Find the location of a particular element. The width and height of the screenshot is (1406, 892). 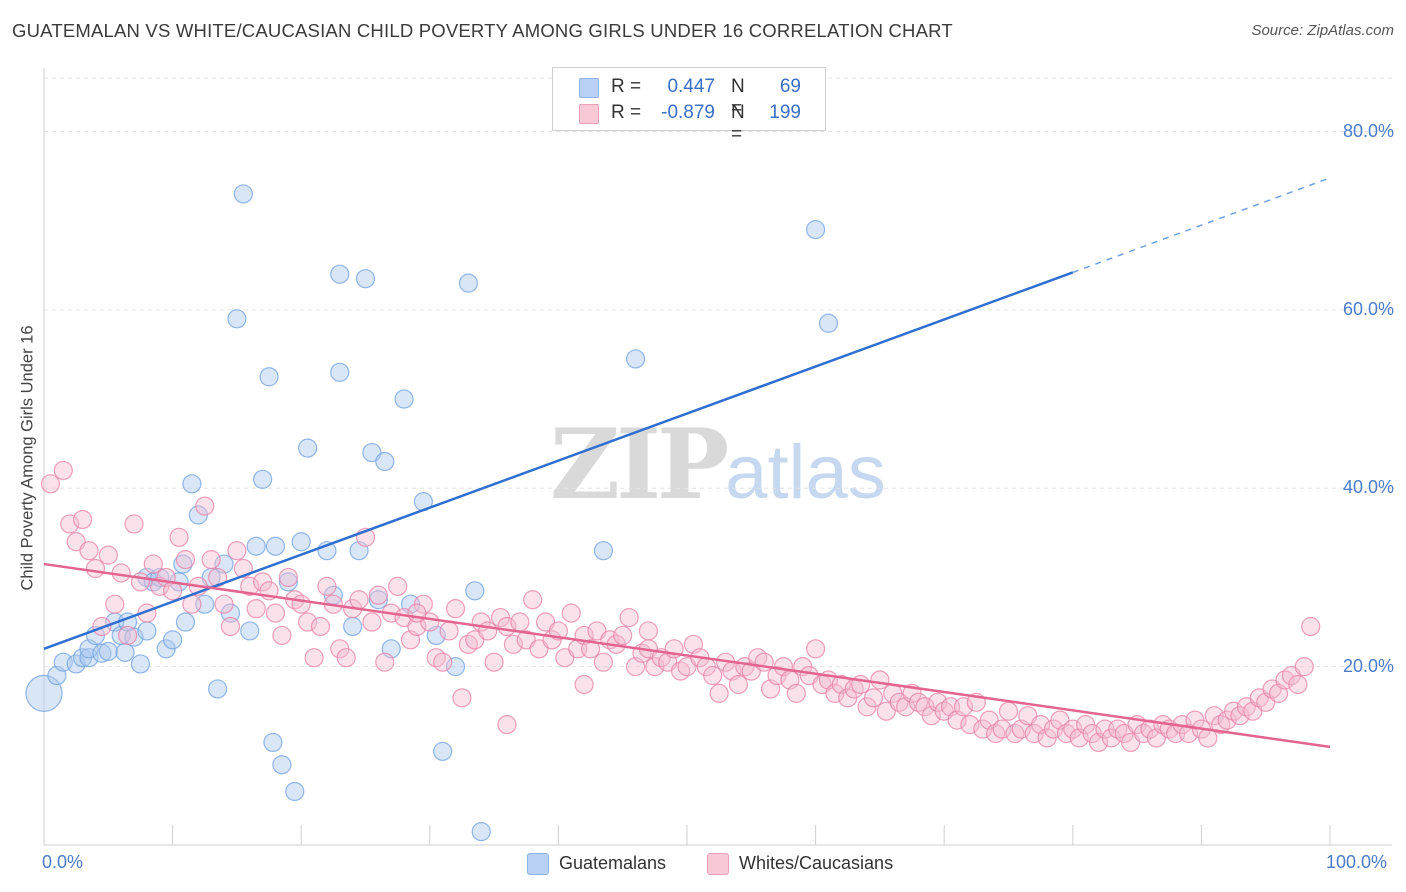

y-tick-label: 60.0% is located at coordinates (1368, 308).